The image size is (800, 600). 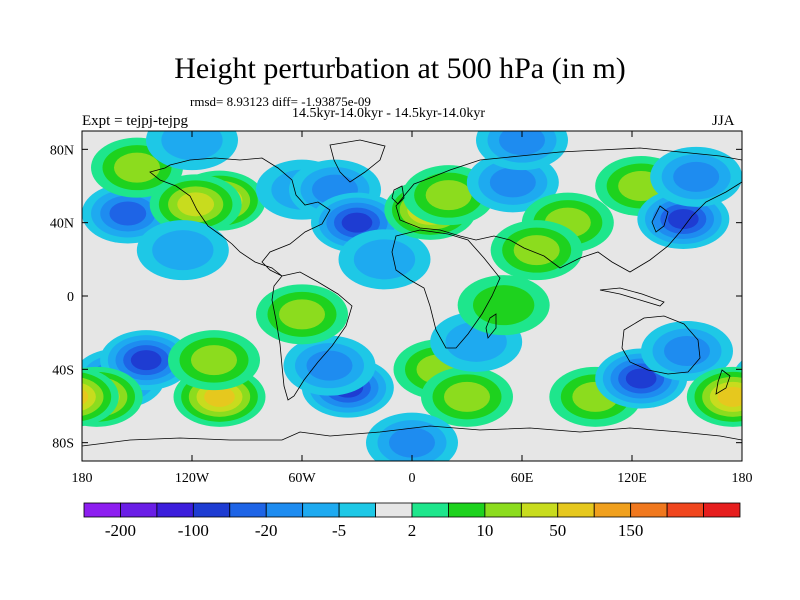 I want to click on x-tick-label: 60W, so click(x=302, y=478).